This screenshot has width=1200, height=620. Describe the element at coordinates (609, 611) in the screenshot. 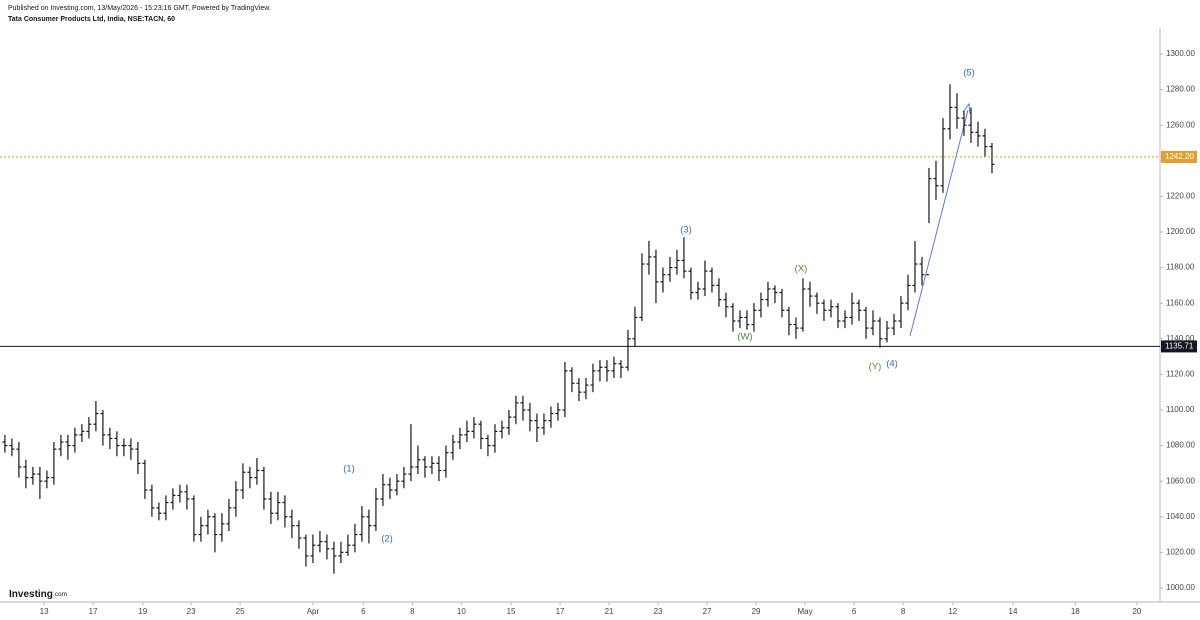

I see `x-tick-label: 21` at that location.